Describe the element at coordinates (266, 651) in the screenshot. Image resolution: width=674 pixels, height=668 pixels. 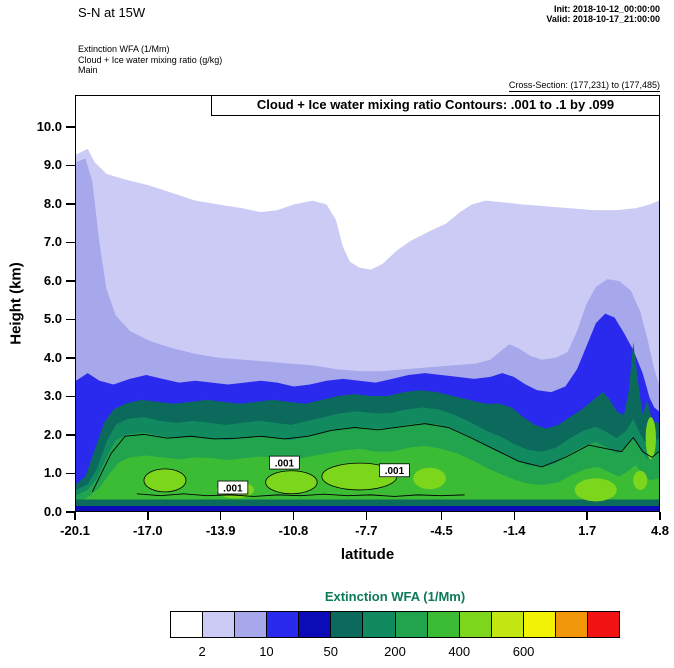
I see `colorbar-tick-label: 10` at that location.